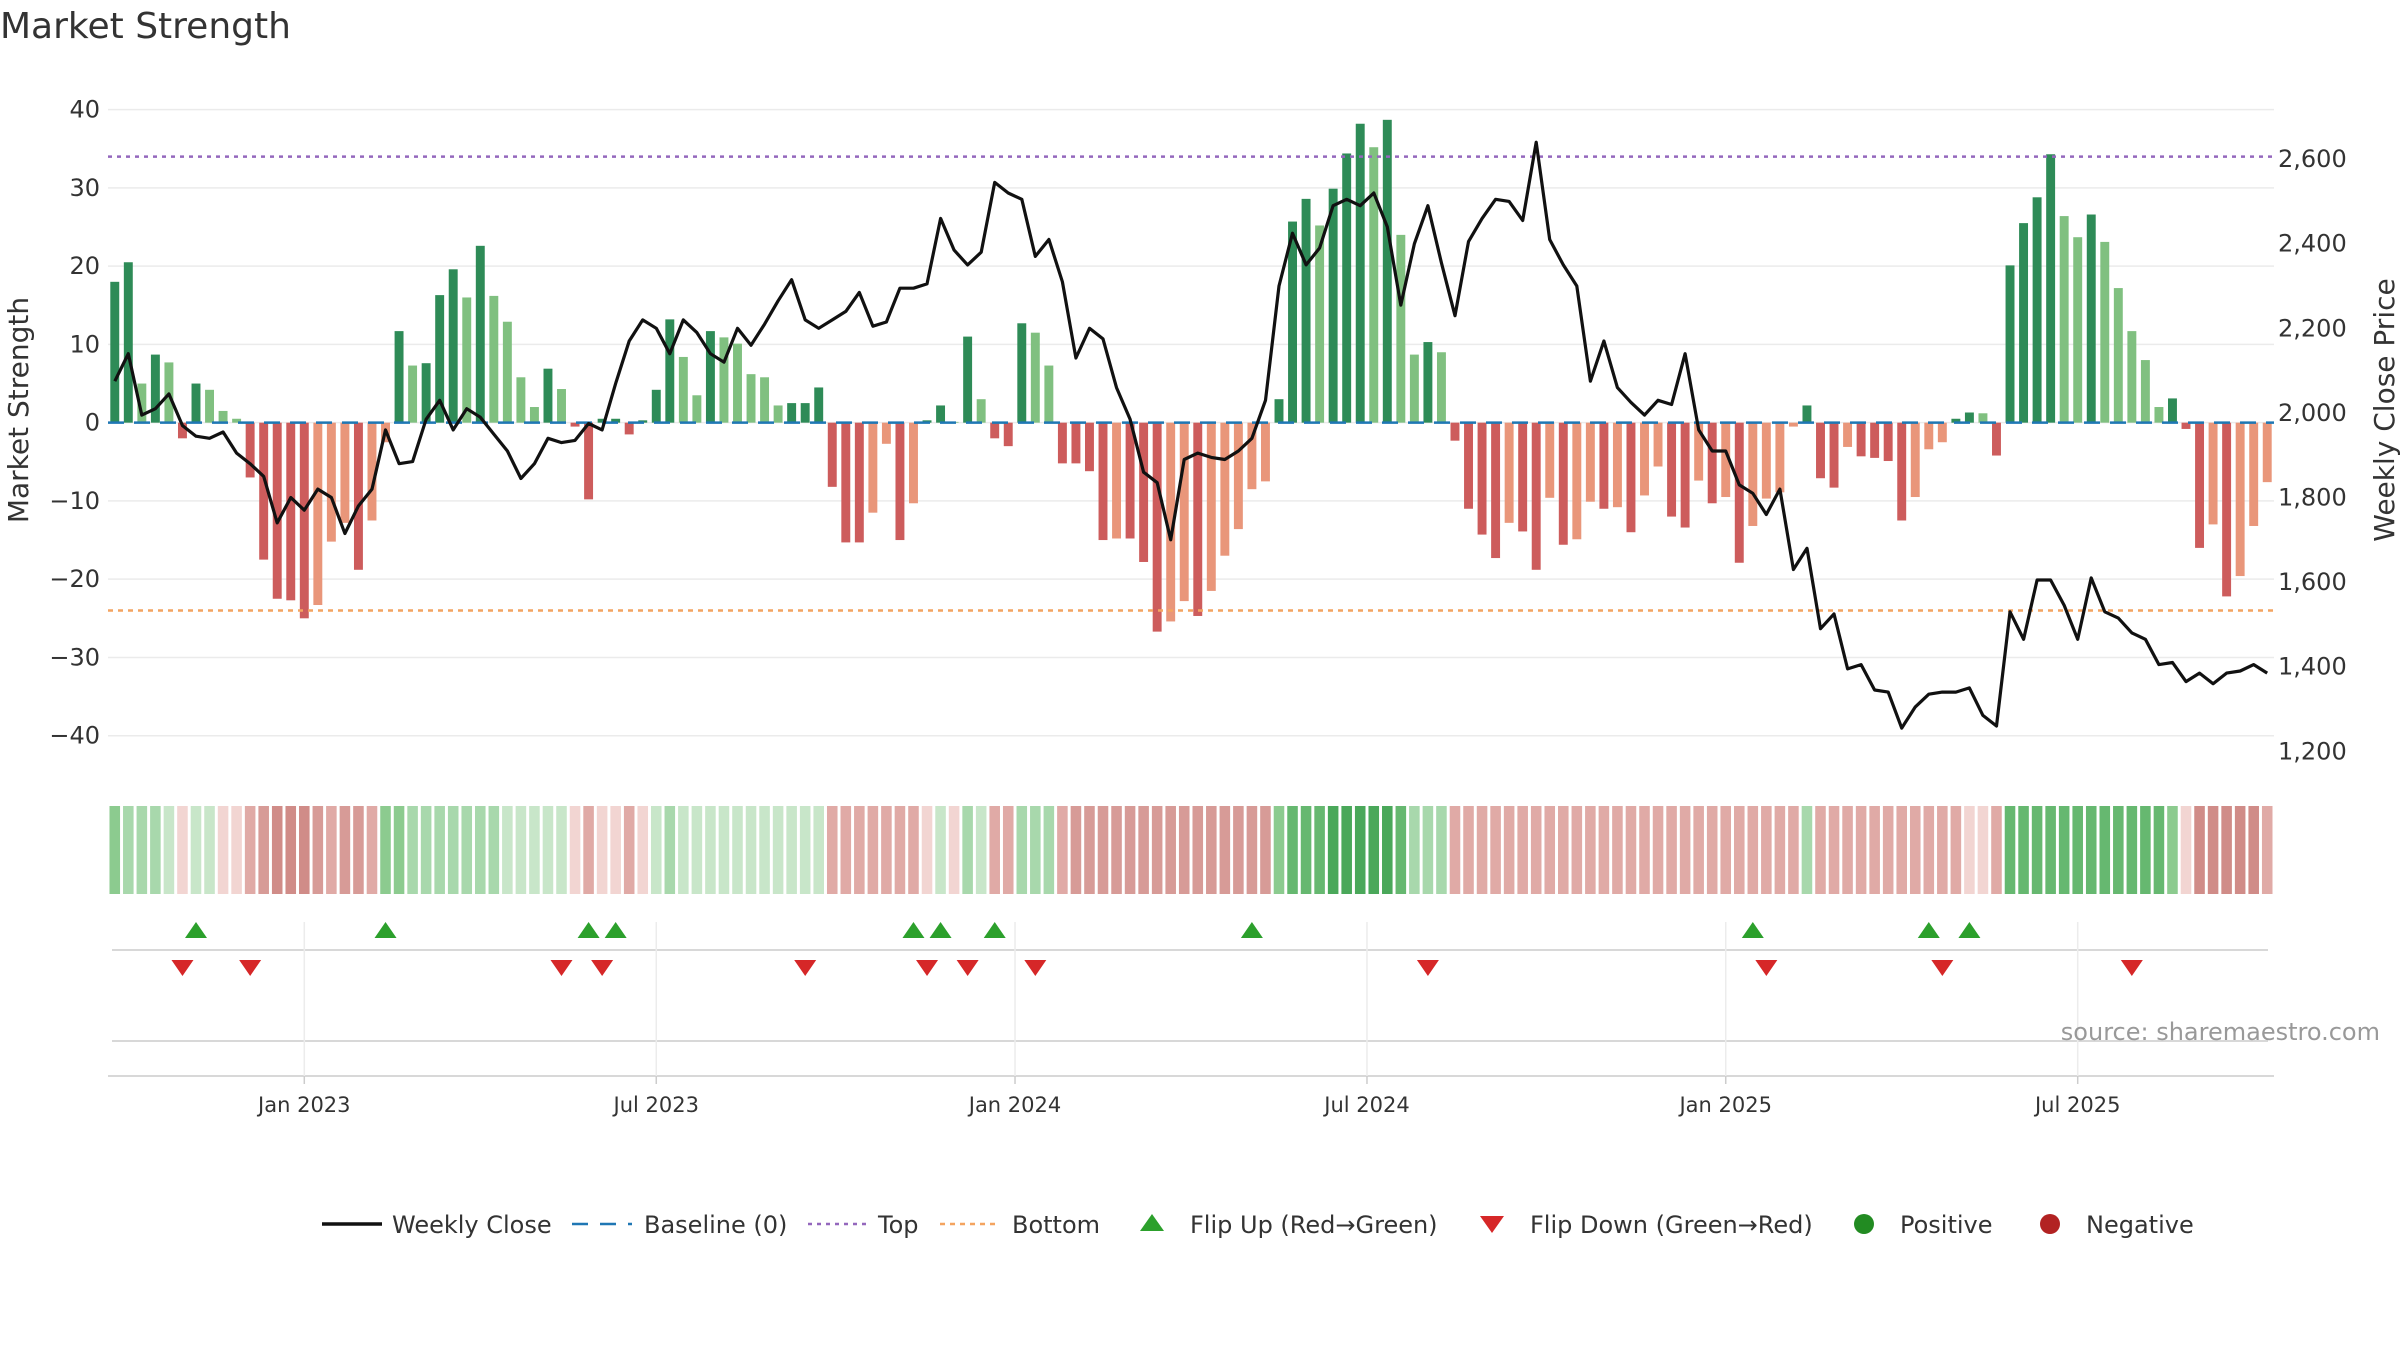 Image resolution: width=2400 pixels, height=1350 pixels. Describe the element at coordinates (898, 1225) in the screenshot. I see `legend-label: Top` at that location.